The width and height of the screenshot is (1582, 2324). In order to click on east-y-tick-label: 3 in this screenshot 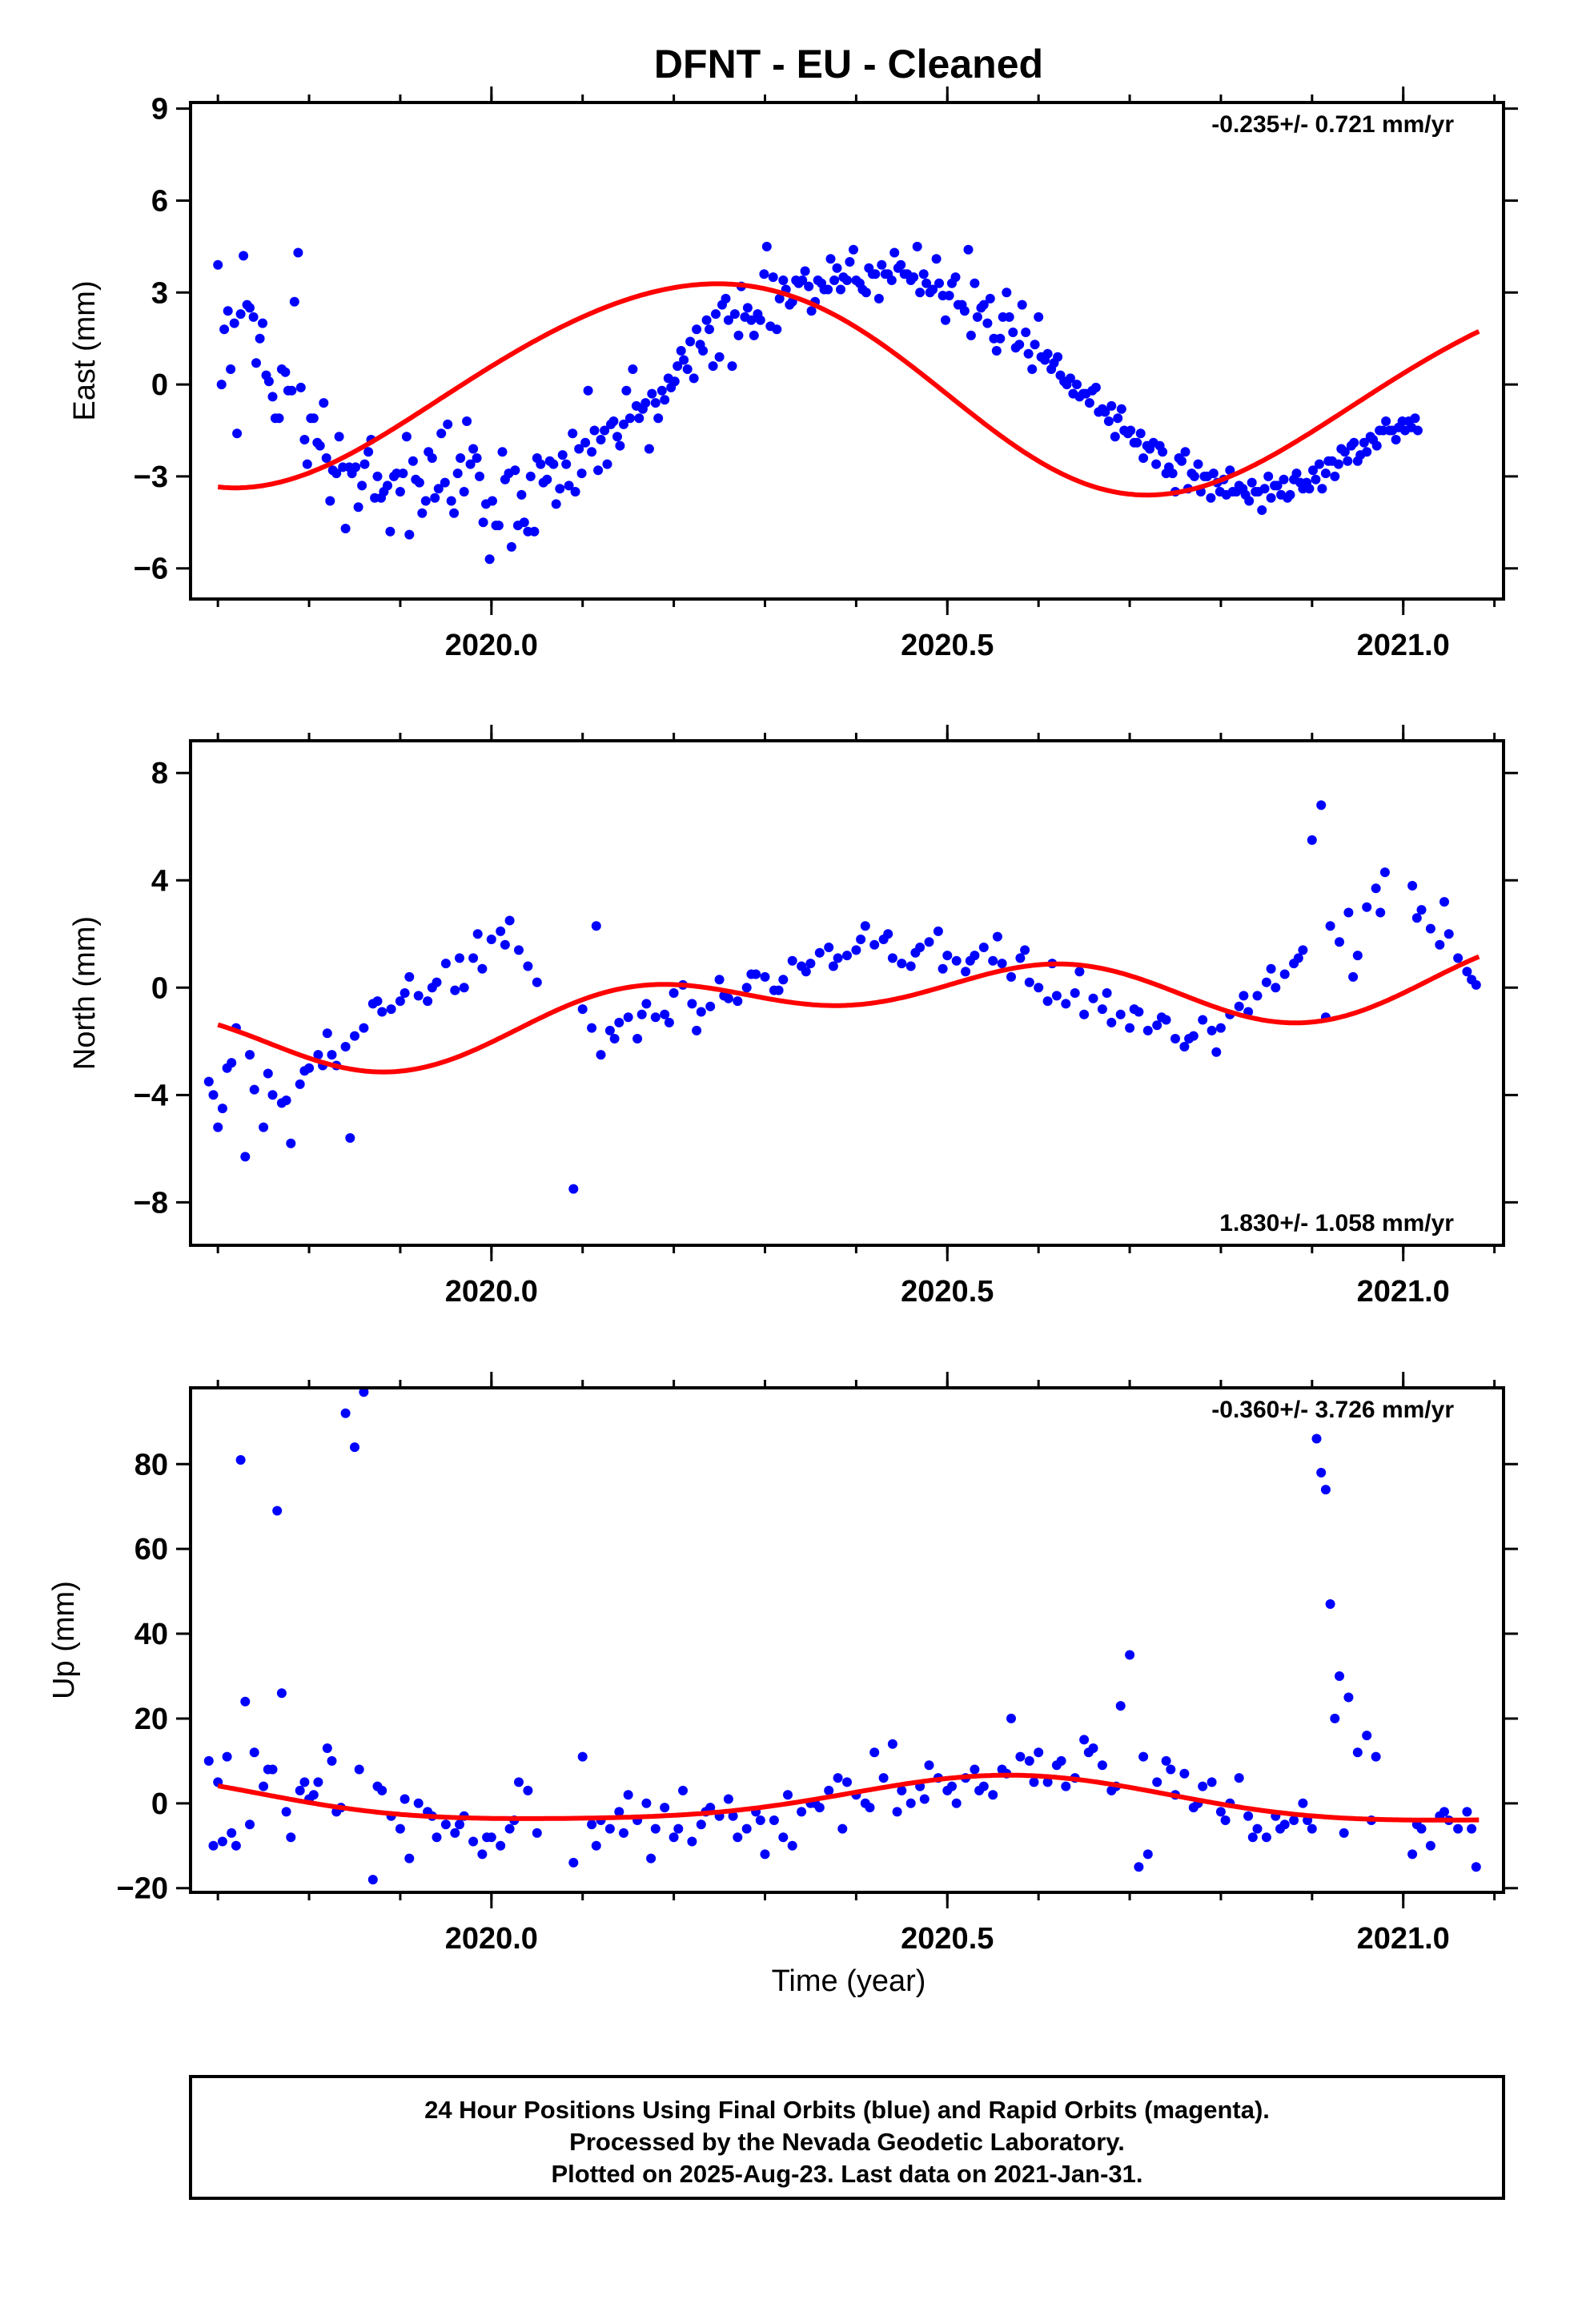, I will do `click(159, 293)`.